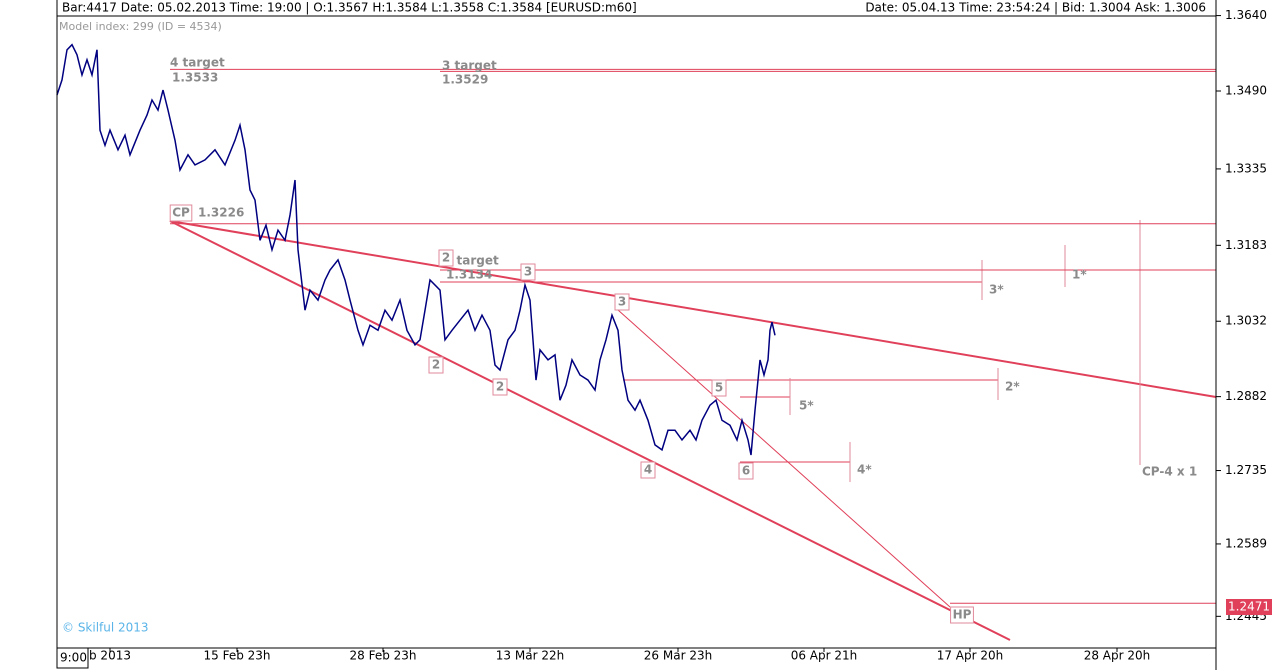  What do you see at coordinates (1246, 168) in the screenshot?
I see `y-tick-label: 1.3335` at bounding box center [1246, 168].